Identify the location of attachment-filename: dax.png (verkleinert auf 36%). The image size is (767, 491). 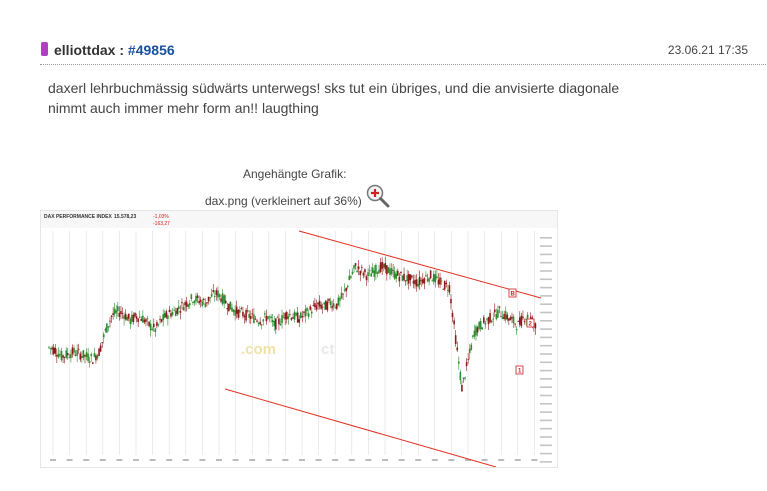
(283, 201).